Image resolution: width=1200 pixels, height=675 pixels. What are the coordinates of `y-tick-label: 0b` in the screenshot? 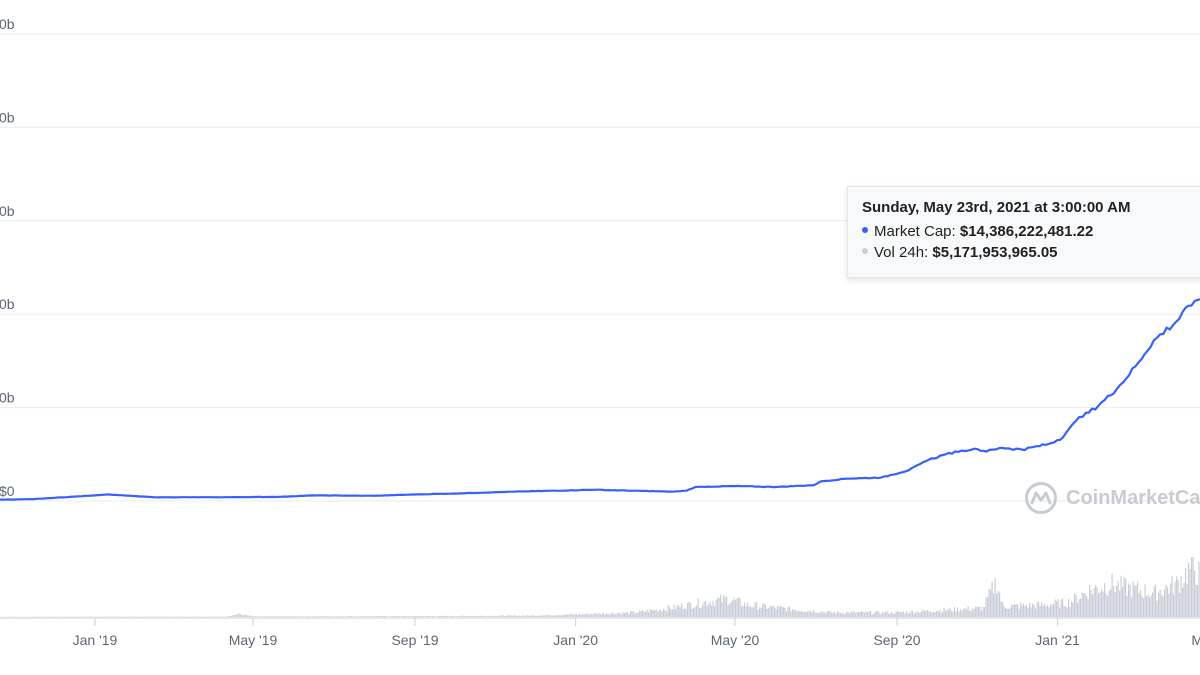 It's located at (7, 211).